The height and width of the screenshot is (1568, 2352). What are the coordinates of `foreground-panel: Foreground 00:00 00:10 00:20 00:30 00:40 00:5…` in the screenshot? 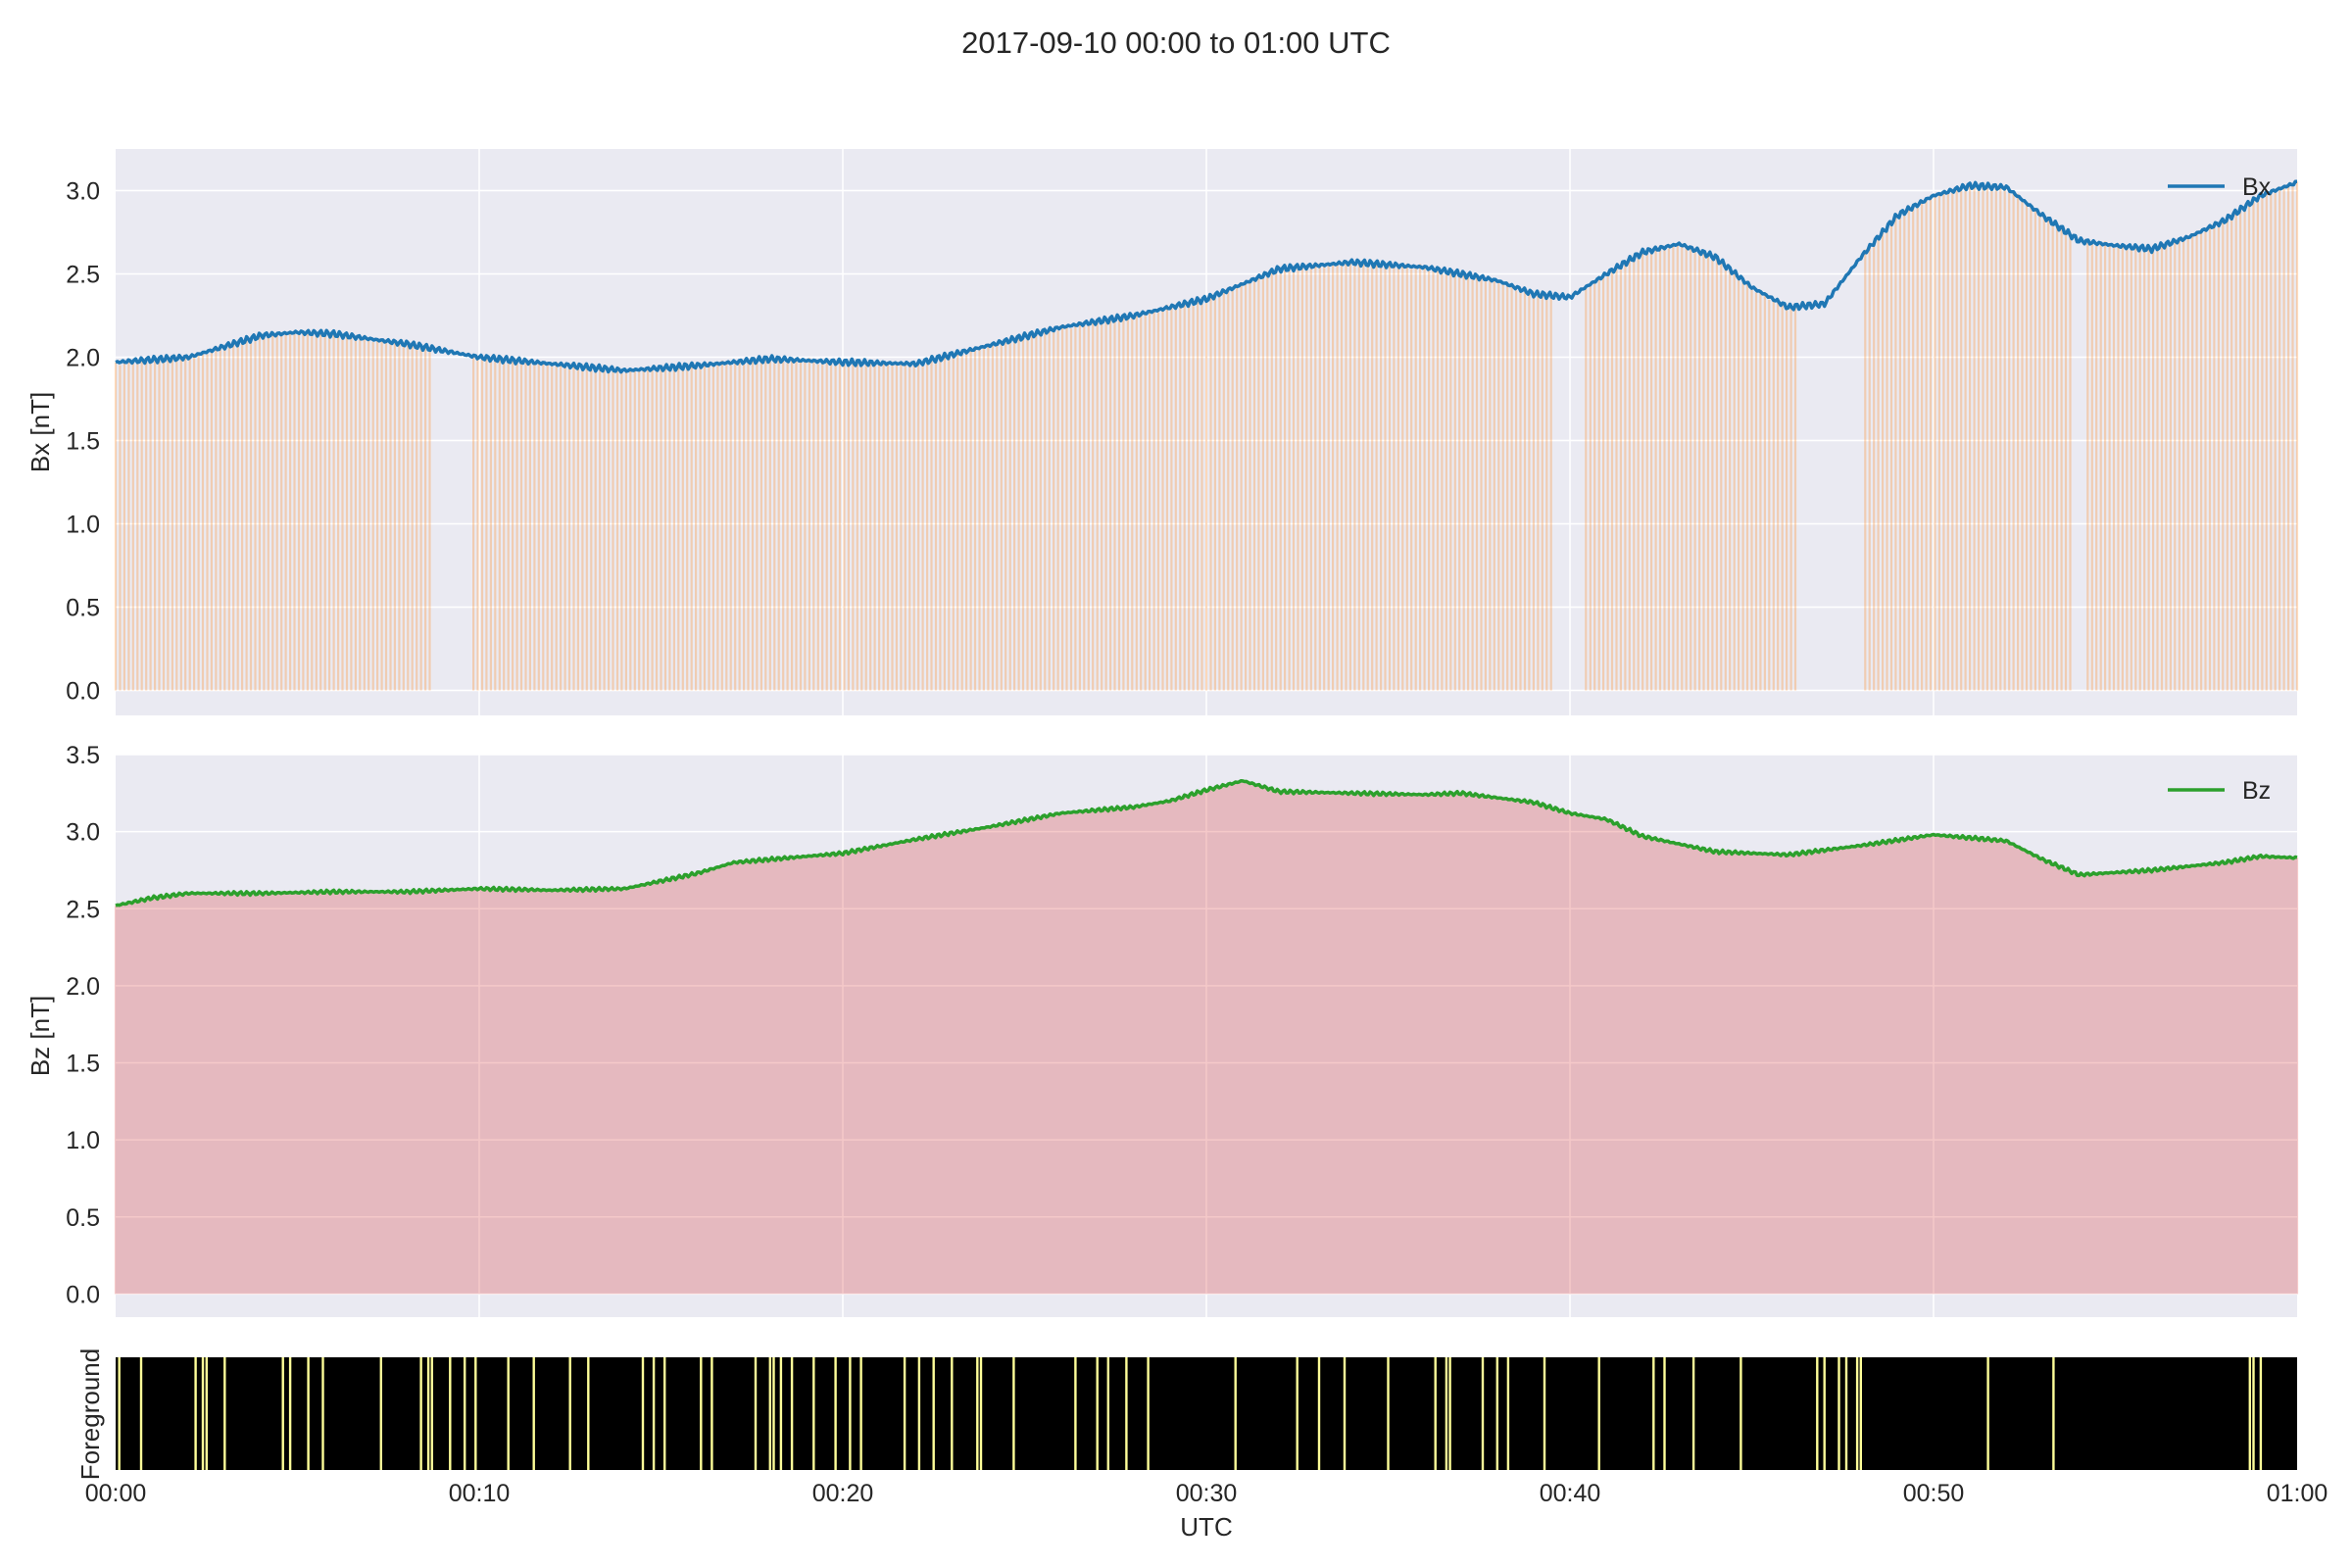 It's located at (1201, 1445).